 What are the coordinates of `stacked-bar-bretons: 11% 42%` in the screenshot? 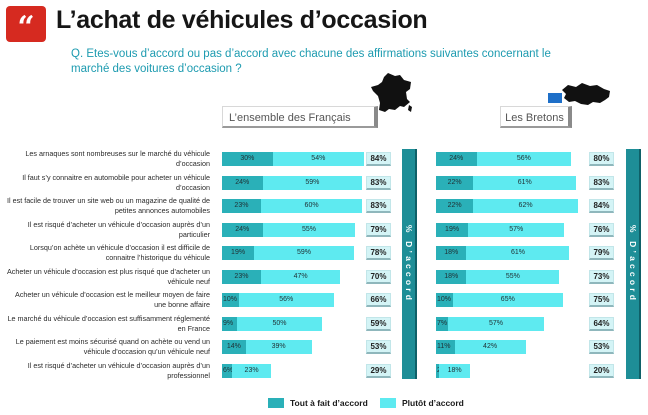 It's located at (481, 347).